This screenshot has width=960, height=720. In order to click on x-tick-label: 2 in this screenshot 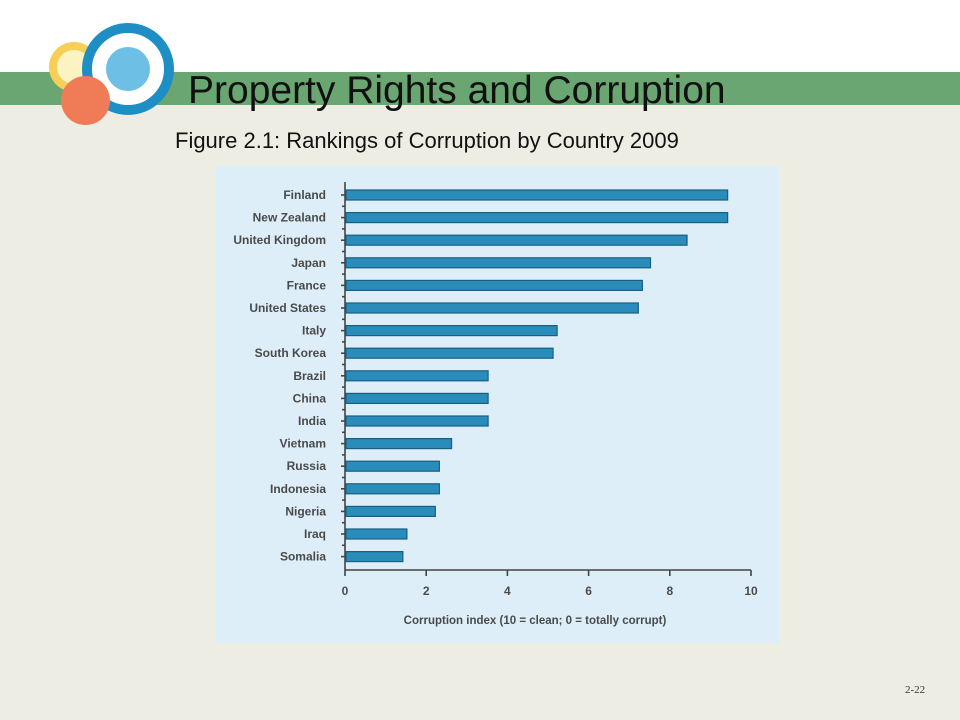, I will do `click(426, 591)`.